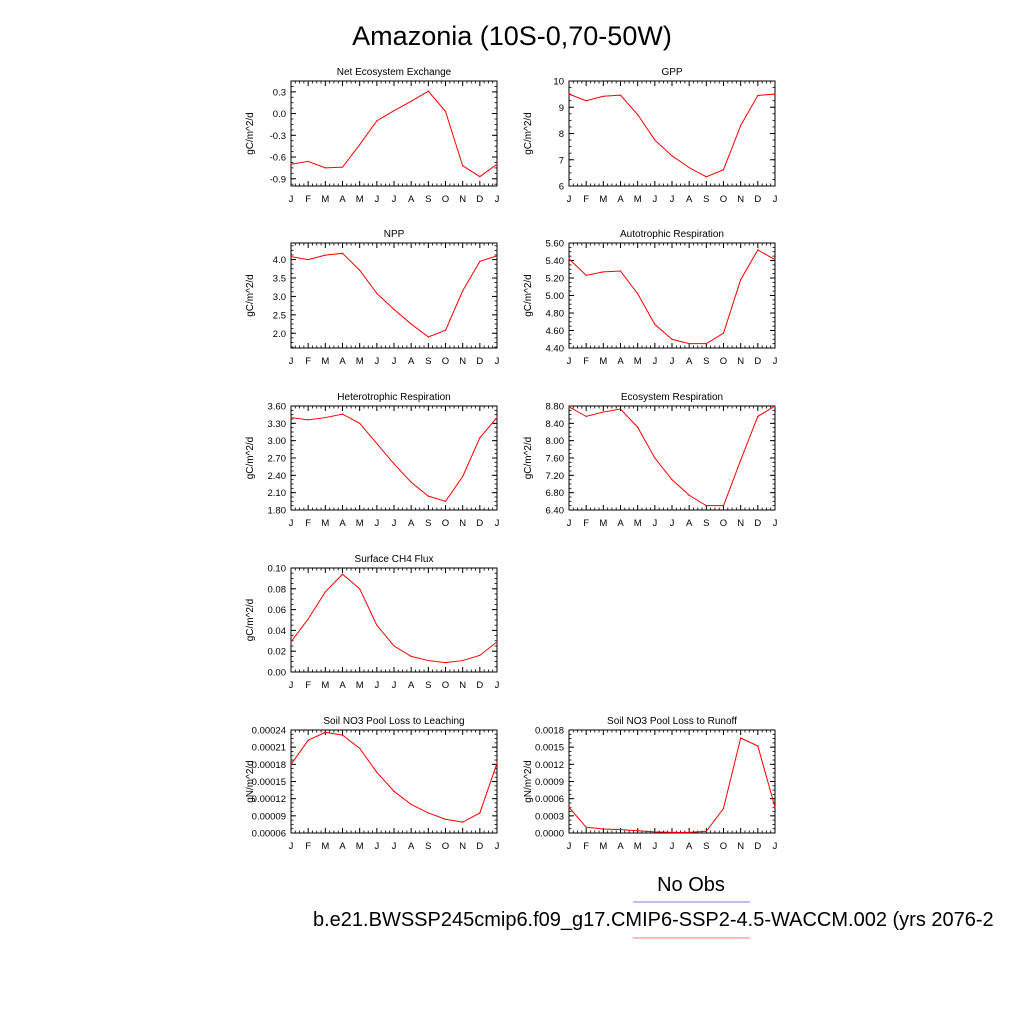  What do you see at coordinates (555, 511) in the screenshot?
I see `y-tick-label: 6.40` at bounding box center [555, 511].